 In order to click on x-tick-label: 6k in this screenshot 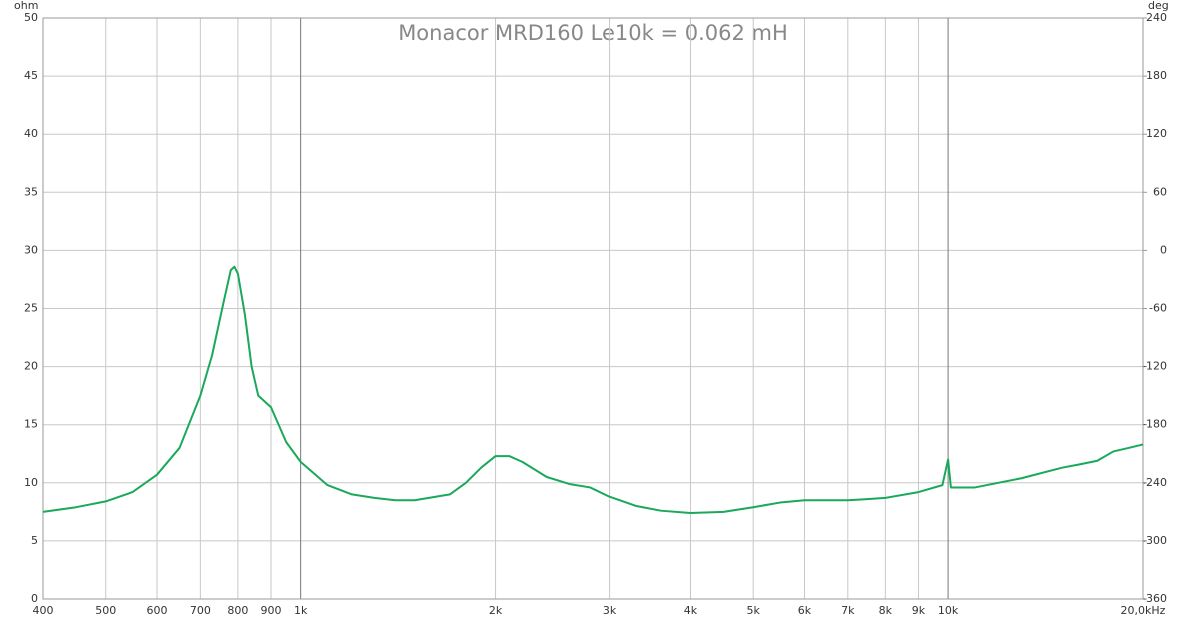, I will do `click(805, 610)`.